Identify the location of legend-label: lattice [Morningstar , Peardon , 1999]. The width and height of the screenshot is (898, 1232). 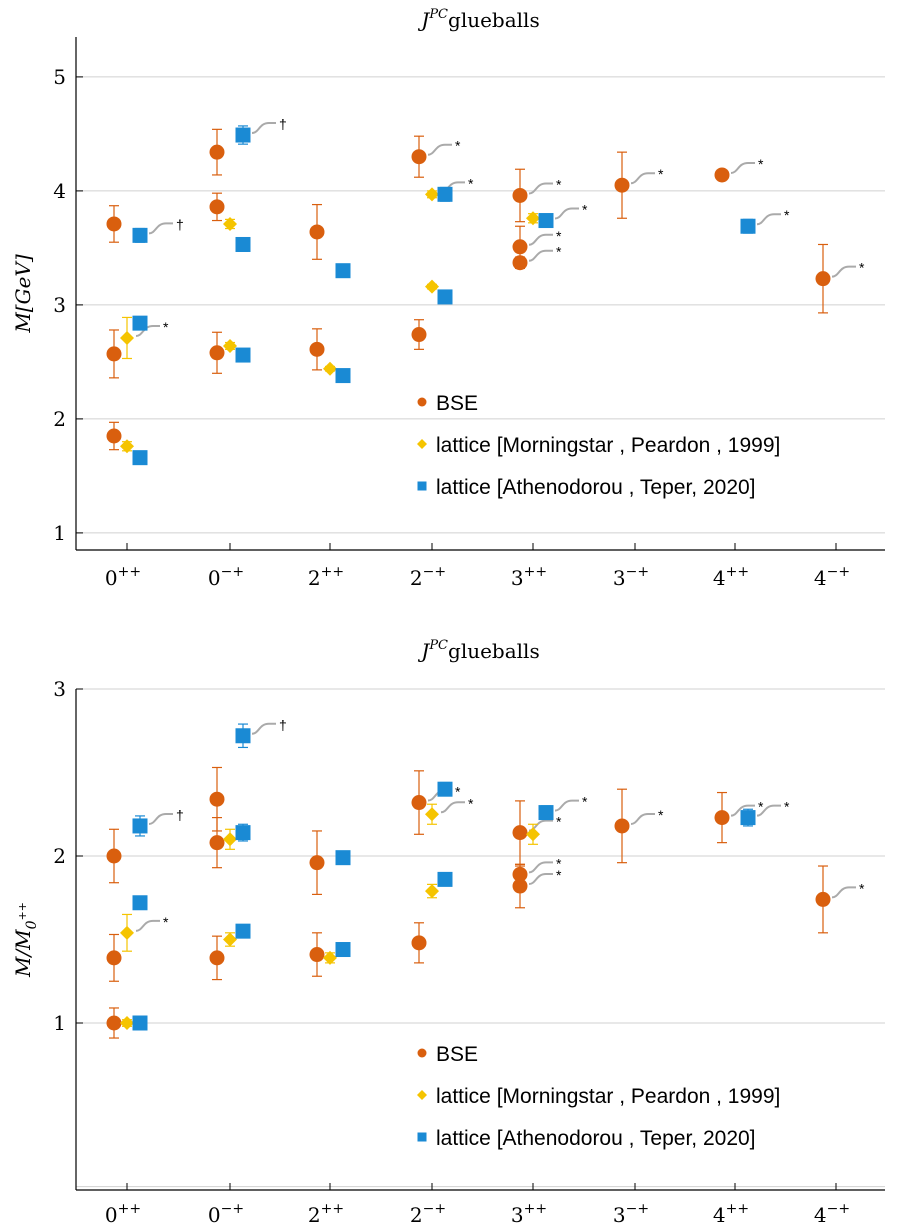
(608, 445).